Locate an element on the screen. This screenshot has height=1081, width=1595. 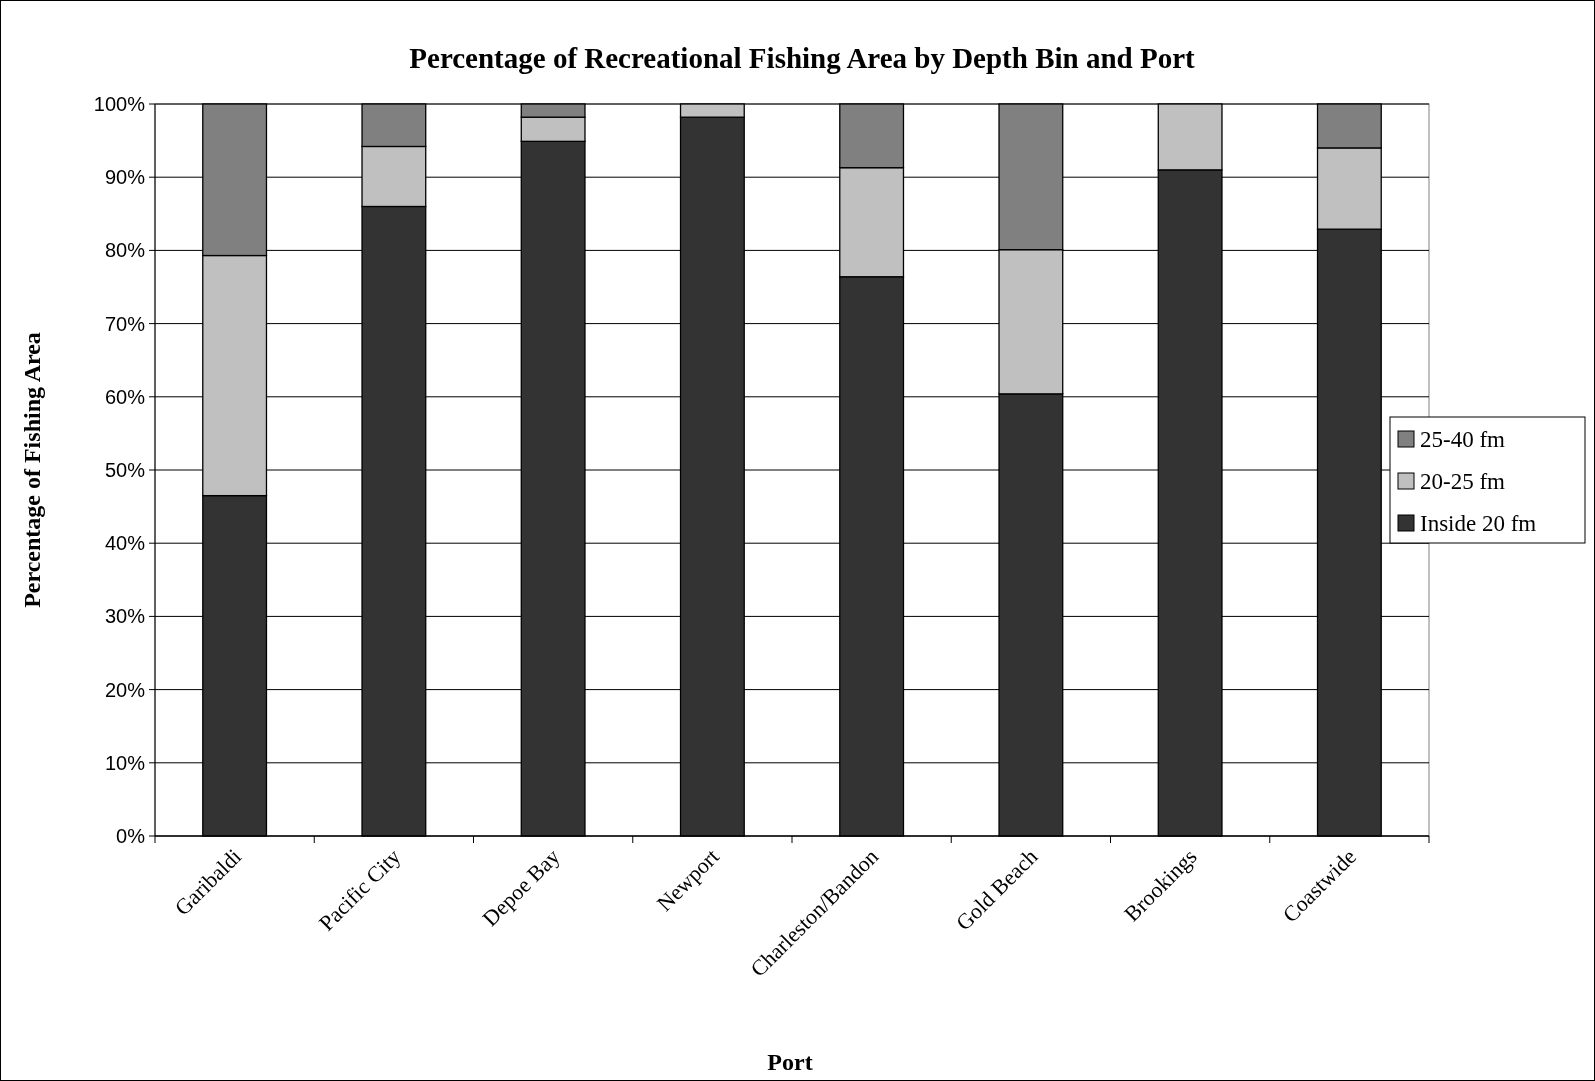
x-axis-title: Port is located at coordinates (790, 1062).